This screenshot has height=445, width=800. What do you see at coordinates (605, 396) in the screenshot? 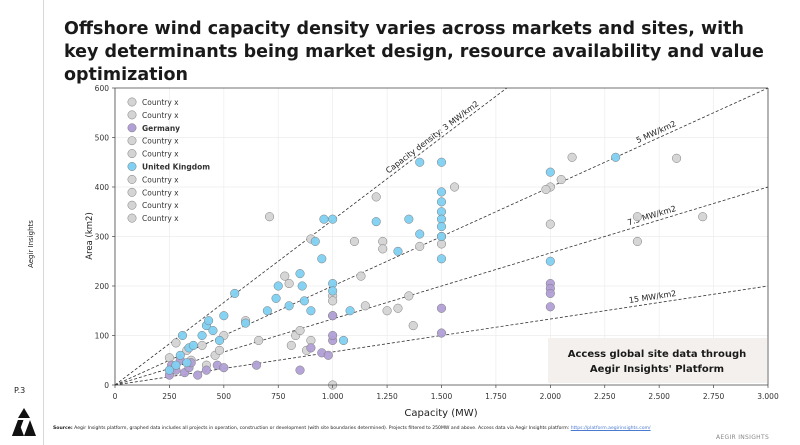
I see `x-tick-label: 2.250` at bounding box center [605, 396].